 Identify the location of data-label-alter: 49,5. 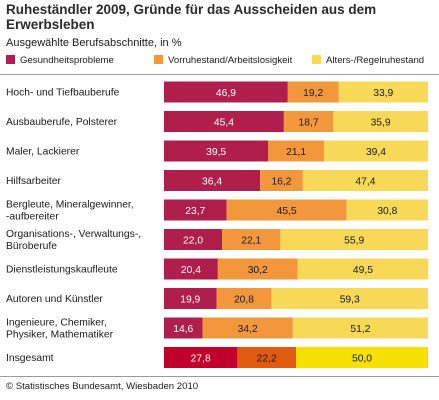
(363, 270).